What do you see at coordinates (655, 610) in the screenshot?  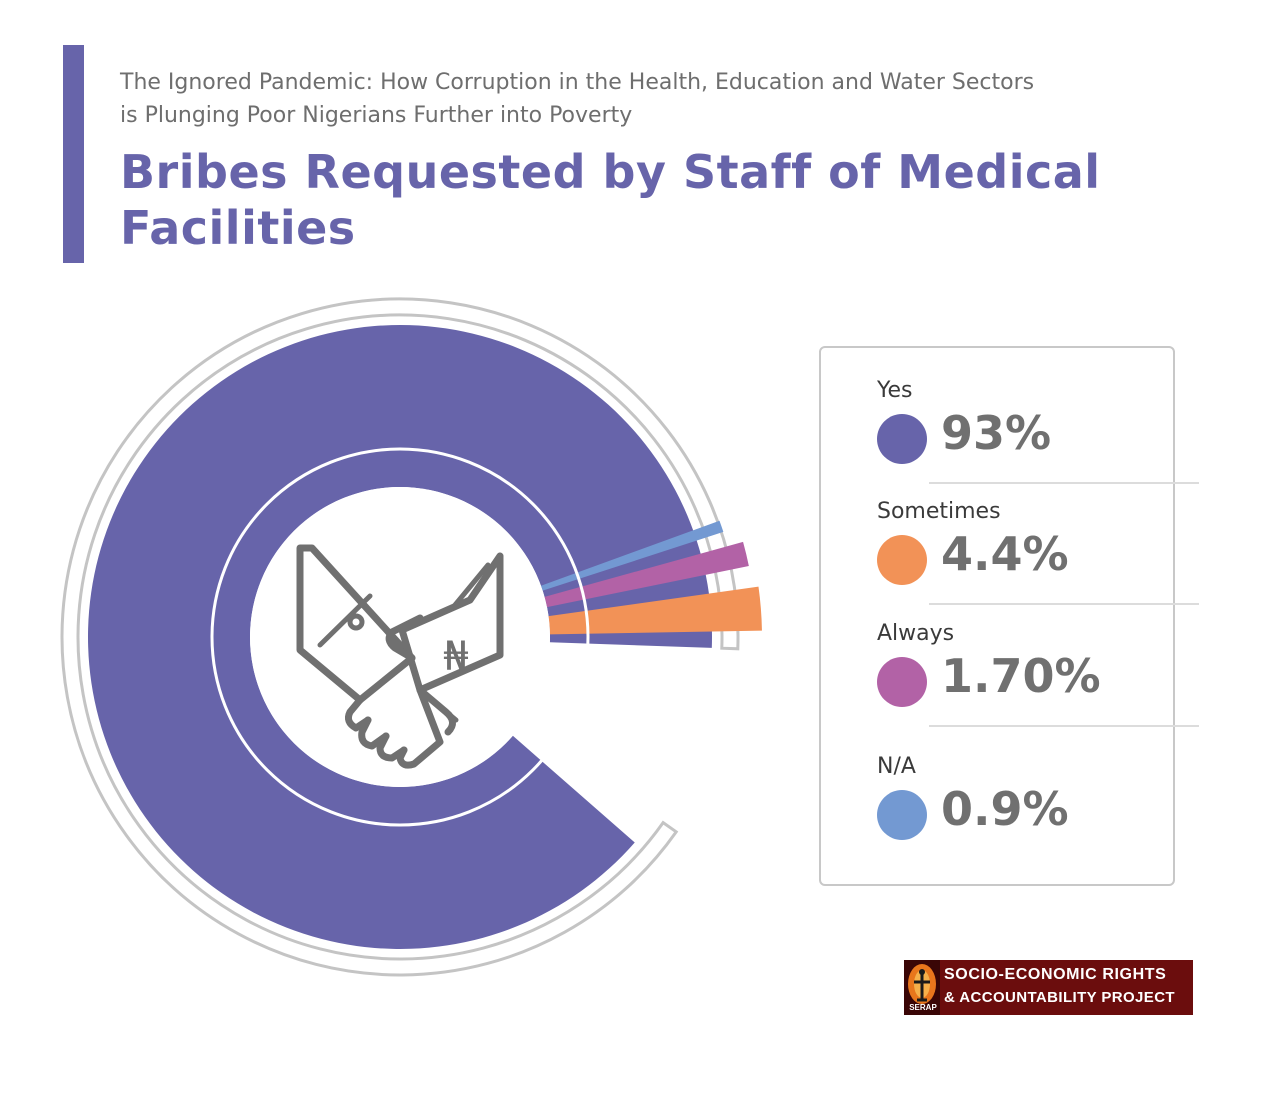 I see `pie-slice-sometimes` at bounding box center [655, 610].